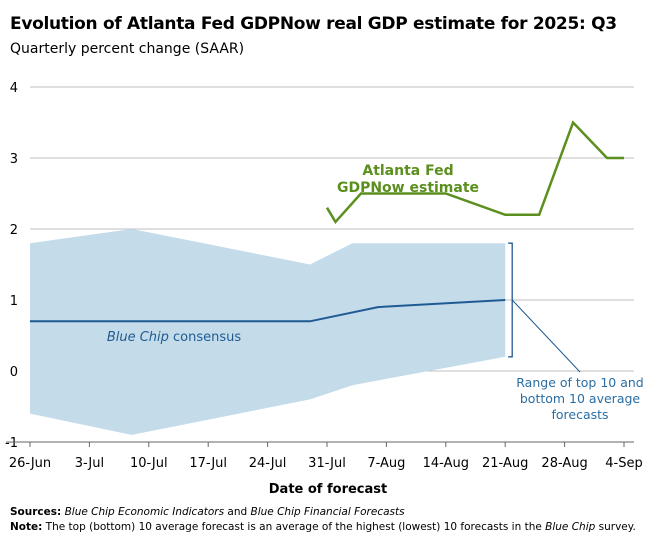 The width and height of the screenshot is (650, 549). Describe the element at coordinates (14, 159) in the screenshot. I see `y-tick-label: 3` at that location.